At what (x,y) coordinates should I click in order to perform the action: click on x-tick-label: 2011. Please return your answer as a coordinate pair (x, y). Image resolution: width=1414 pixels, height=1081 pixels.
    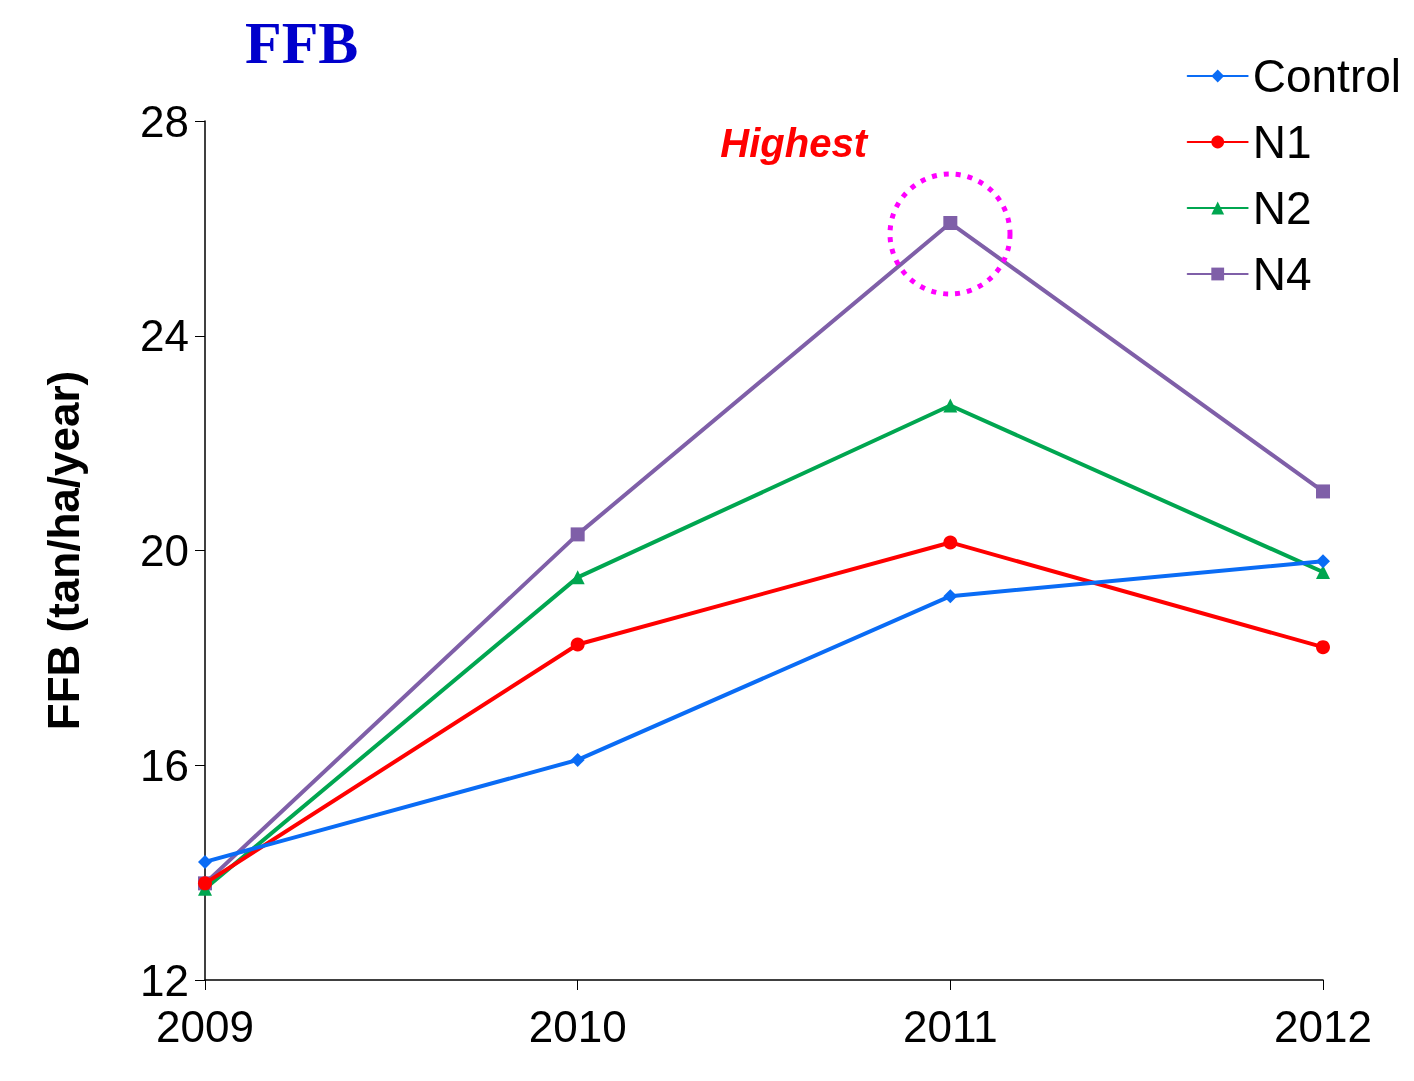
    Looking at the image, I should click on (950, 1026).